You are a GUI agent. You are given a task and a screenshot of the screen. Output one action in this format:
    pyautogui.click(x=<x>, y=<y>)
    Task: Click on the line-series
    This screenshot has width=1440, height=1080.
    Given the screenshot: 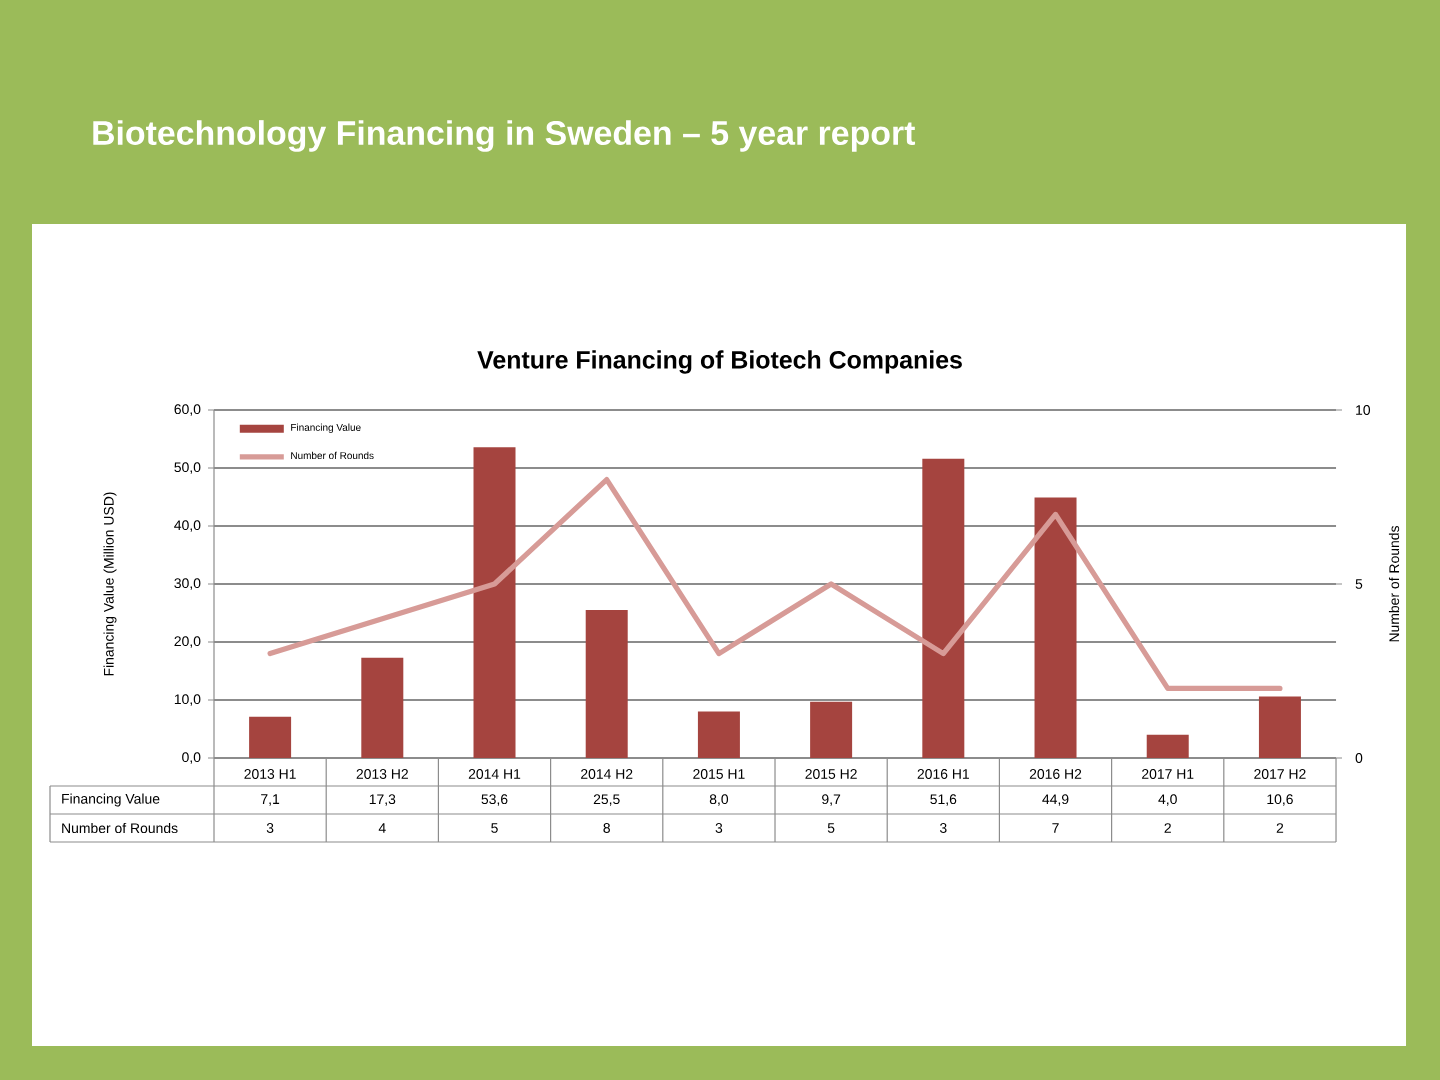 What is the action you would take?
    pyautogui.click(x=775, y=583)
    